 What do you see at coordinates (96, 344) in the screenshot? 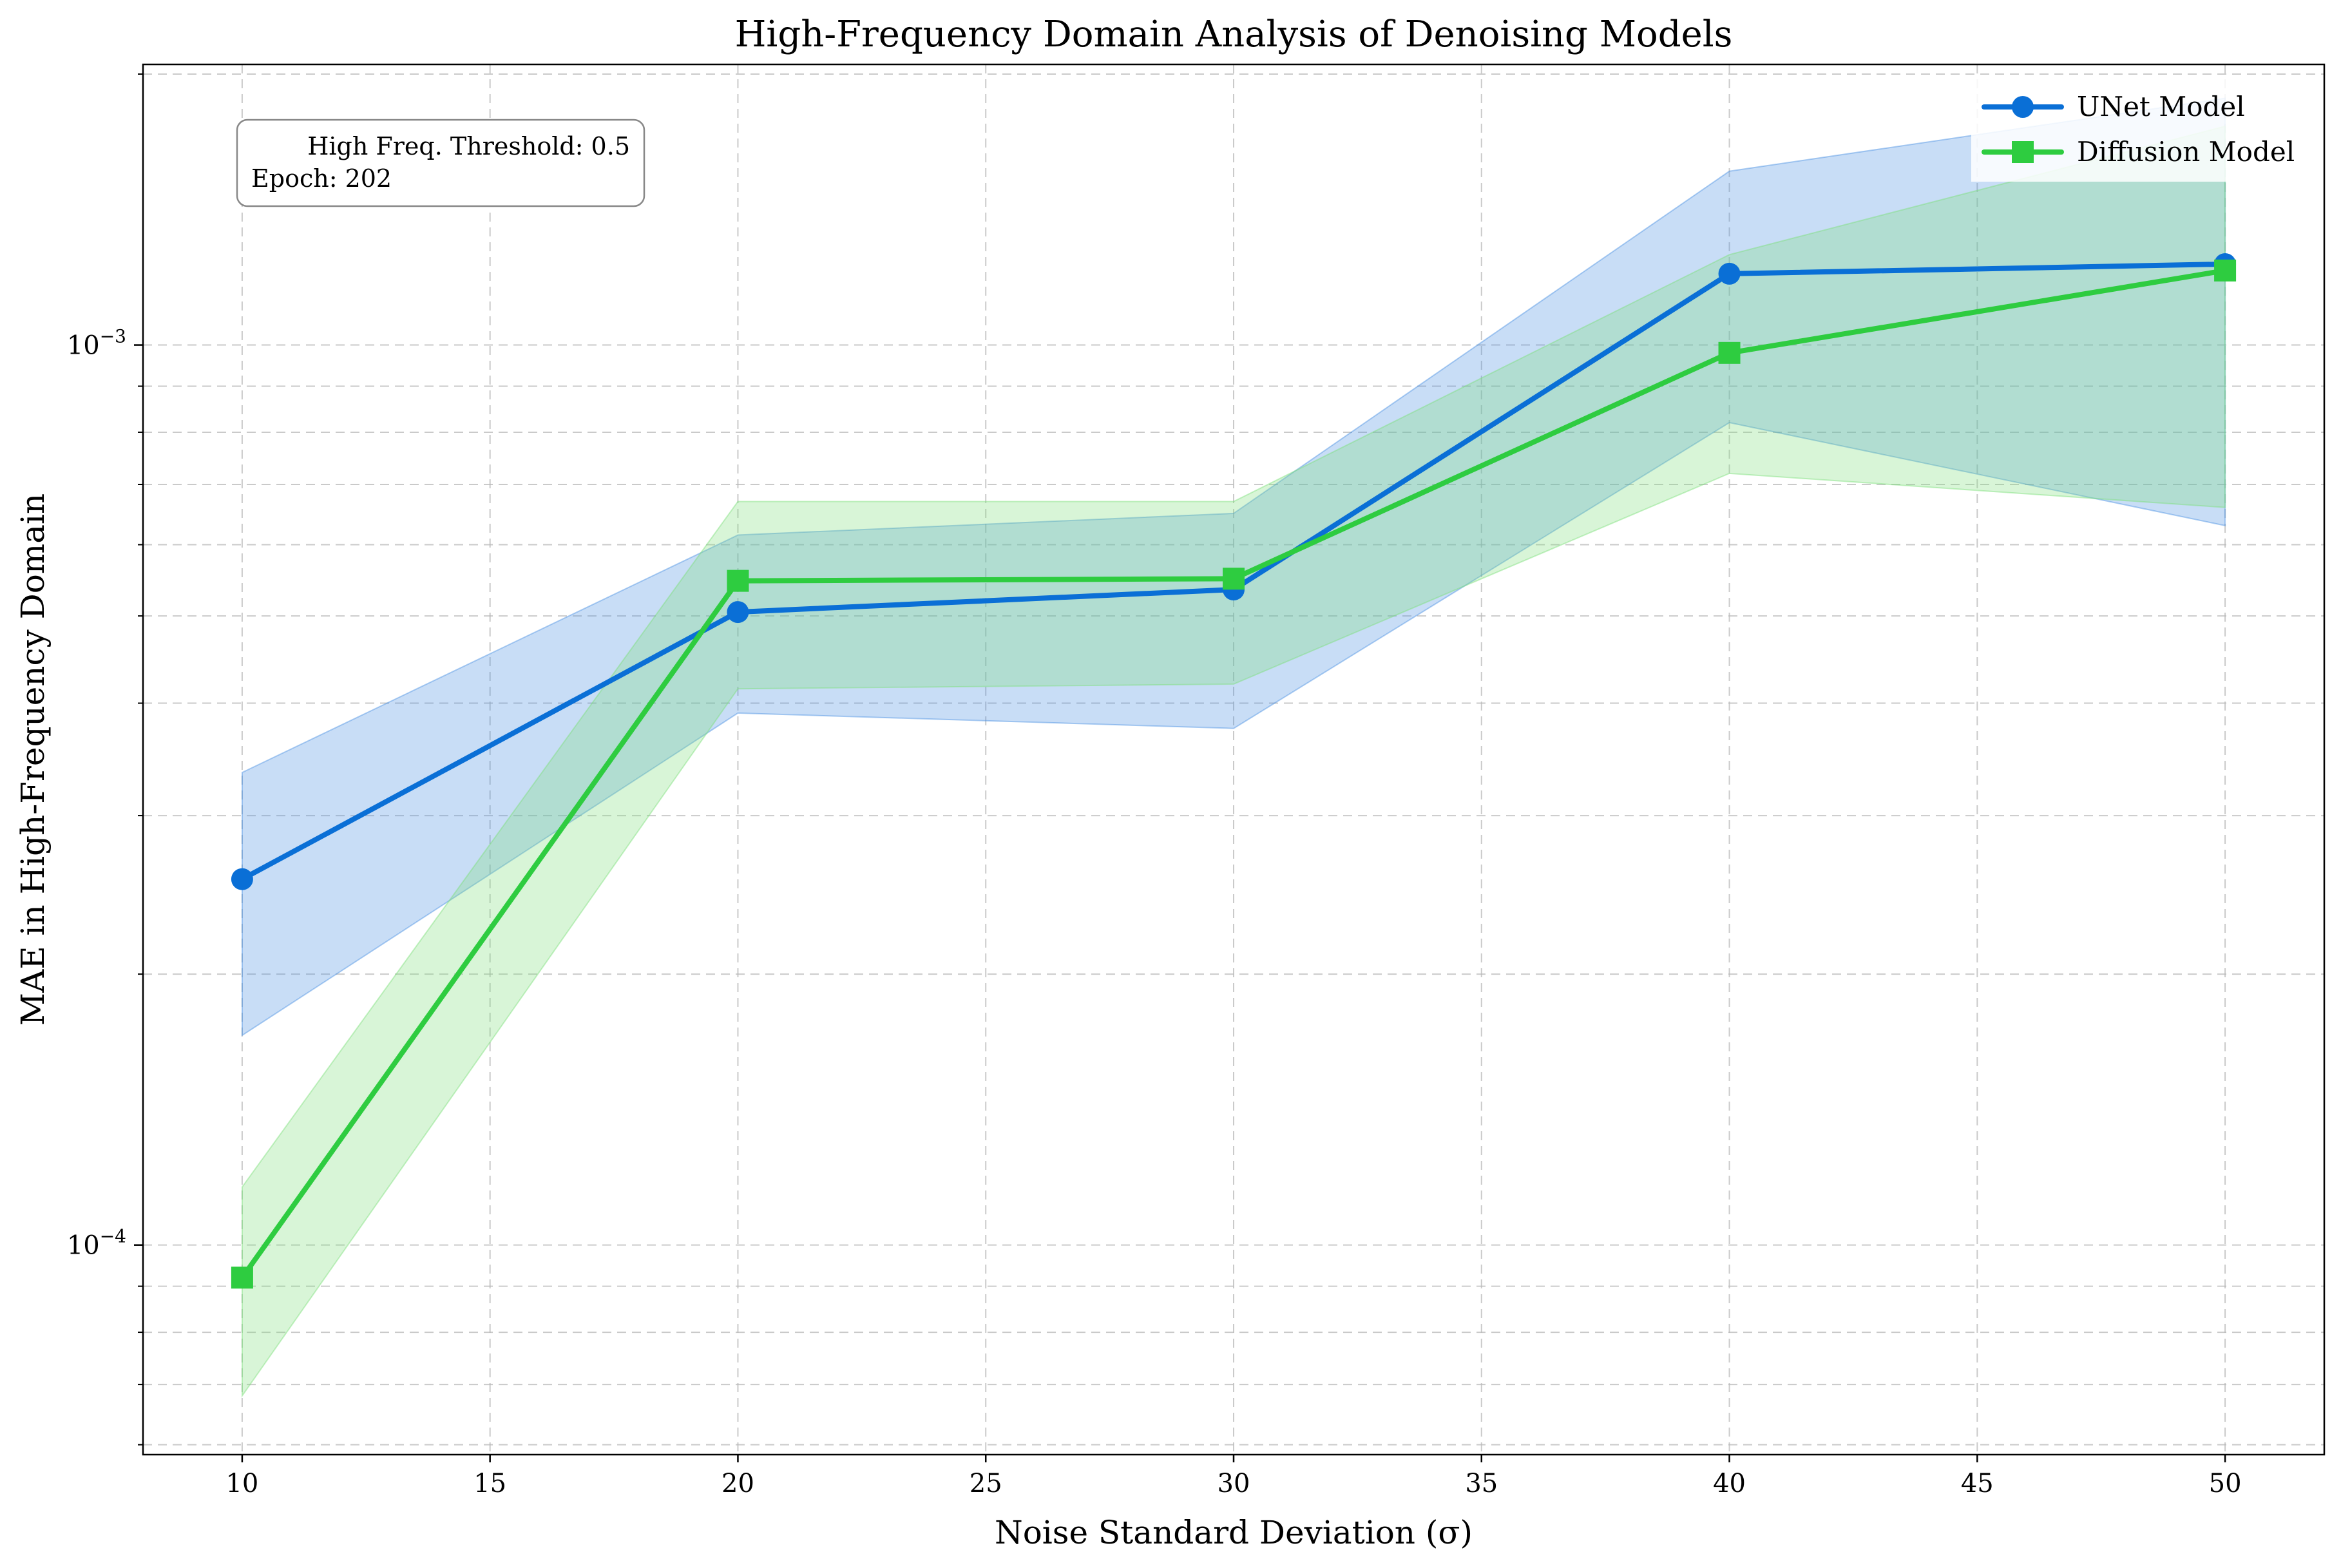
I see `y-tick-label: 10⁻³` at bounding box center [96, 344].